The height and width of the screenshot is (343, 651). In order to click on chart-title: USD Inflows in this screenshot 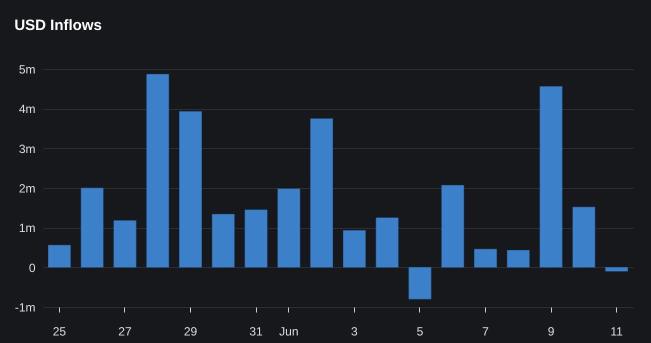, I will do `click(58, 25)`.